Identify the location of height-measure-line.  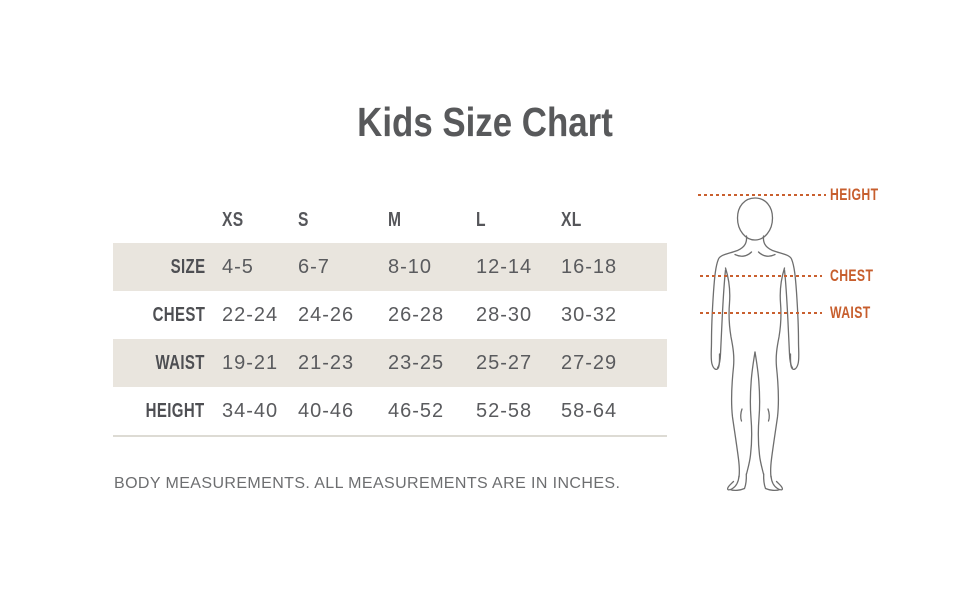
(762, 195).